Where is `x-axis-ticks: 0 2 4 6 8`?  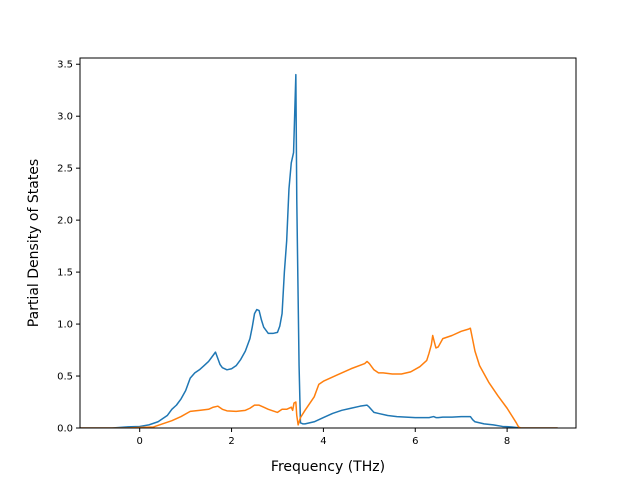 x-axis-ticks: 0 2 4 6 8 is located at coordinates (323, 437).